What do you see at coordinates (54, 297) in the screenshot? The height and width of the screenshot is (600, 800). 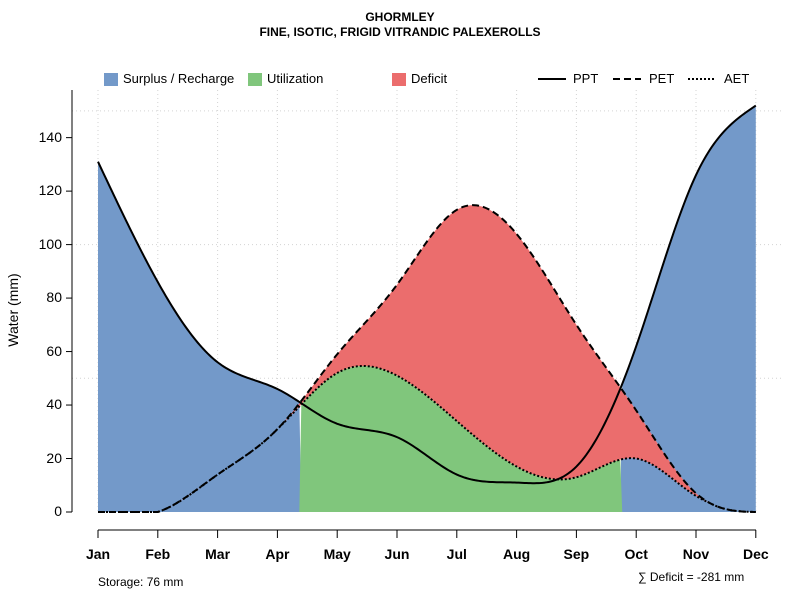 I see `y-tick-label: 80` at bounding box center [54, 297].